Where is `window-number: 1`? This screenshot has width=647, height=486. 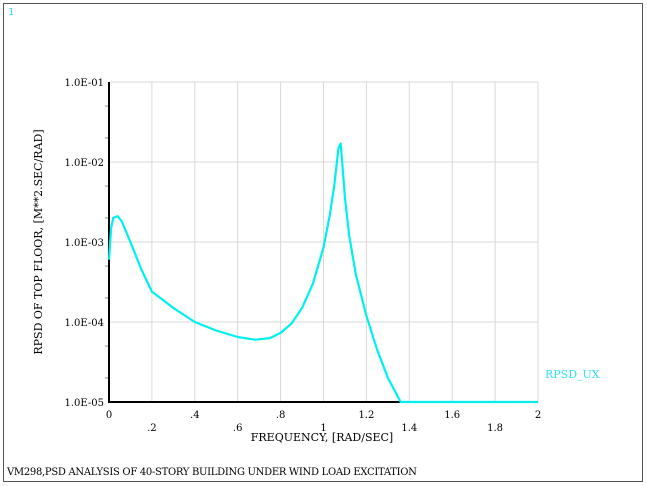
window-number: 1 is located at coordinates (11, 12).